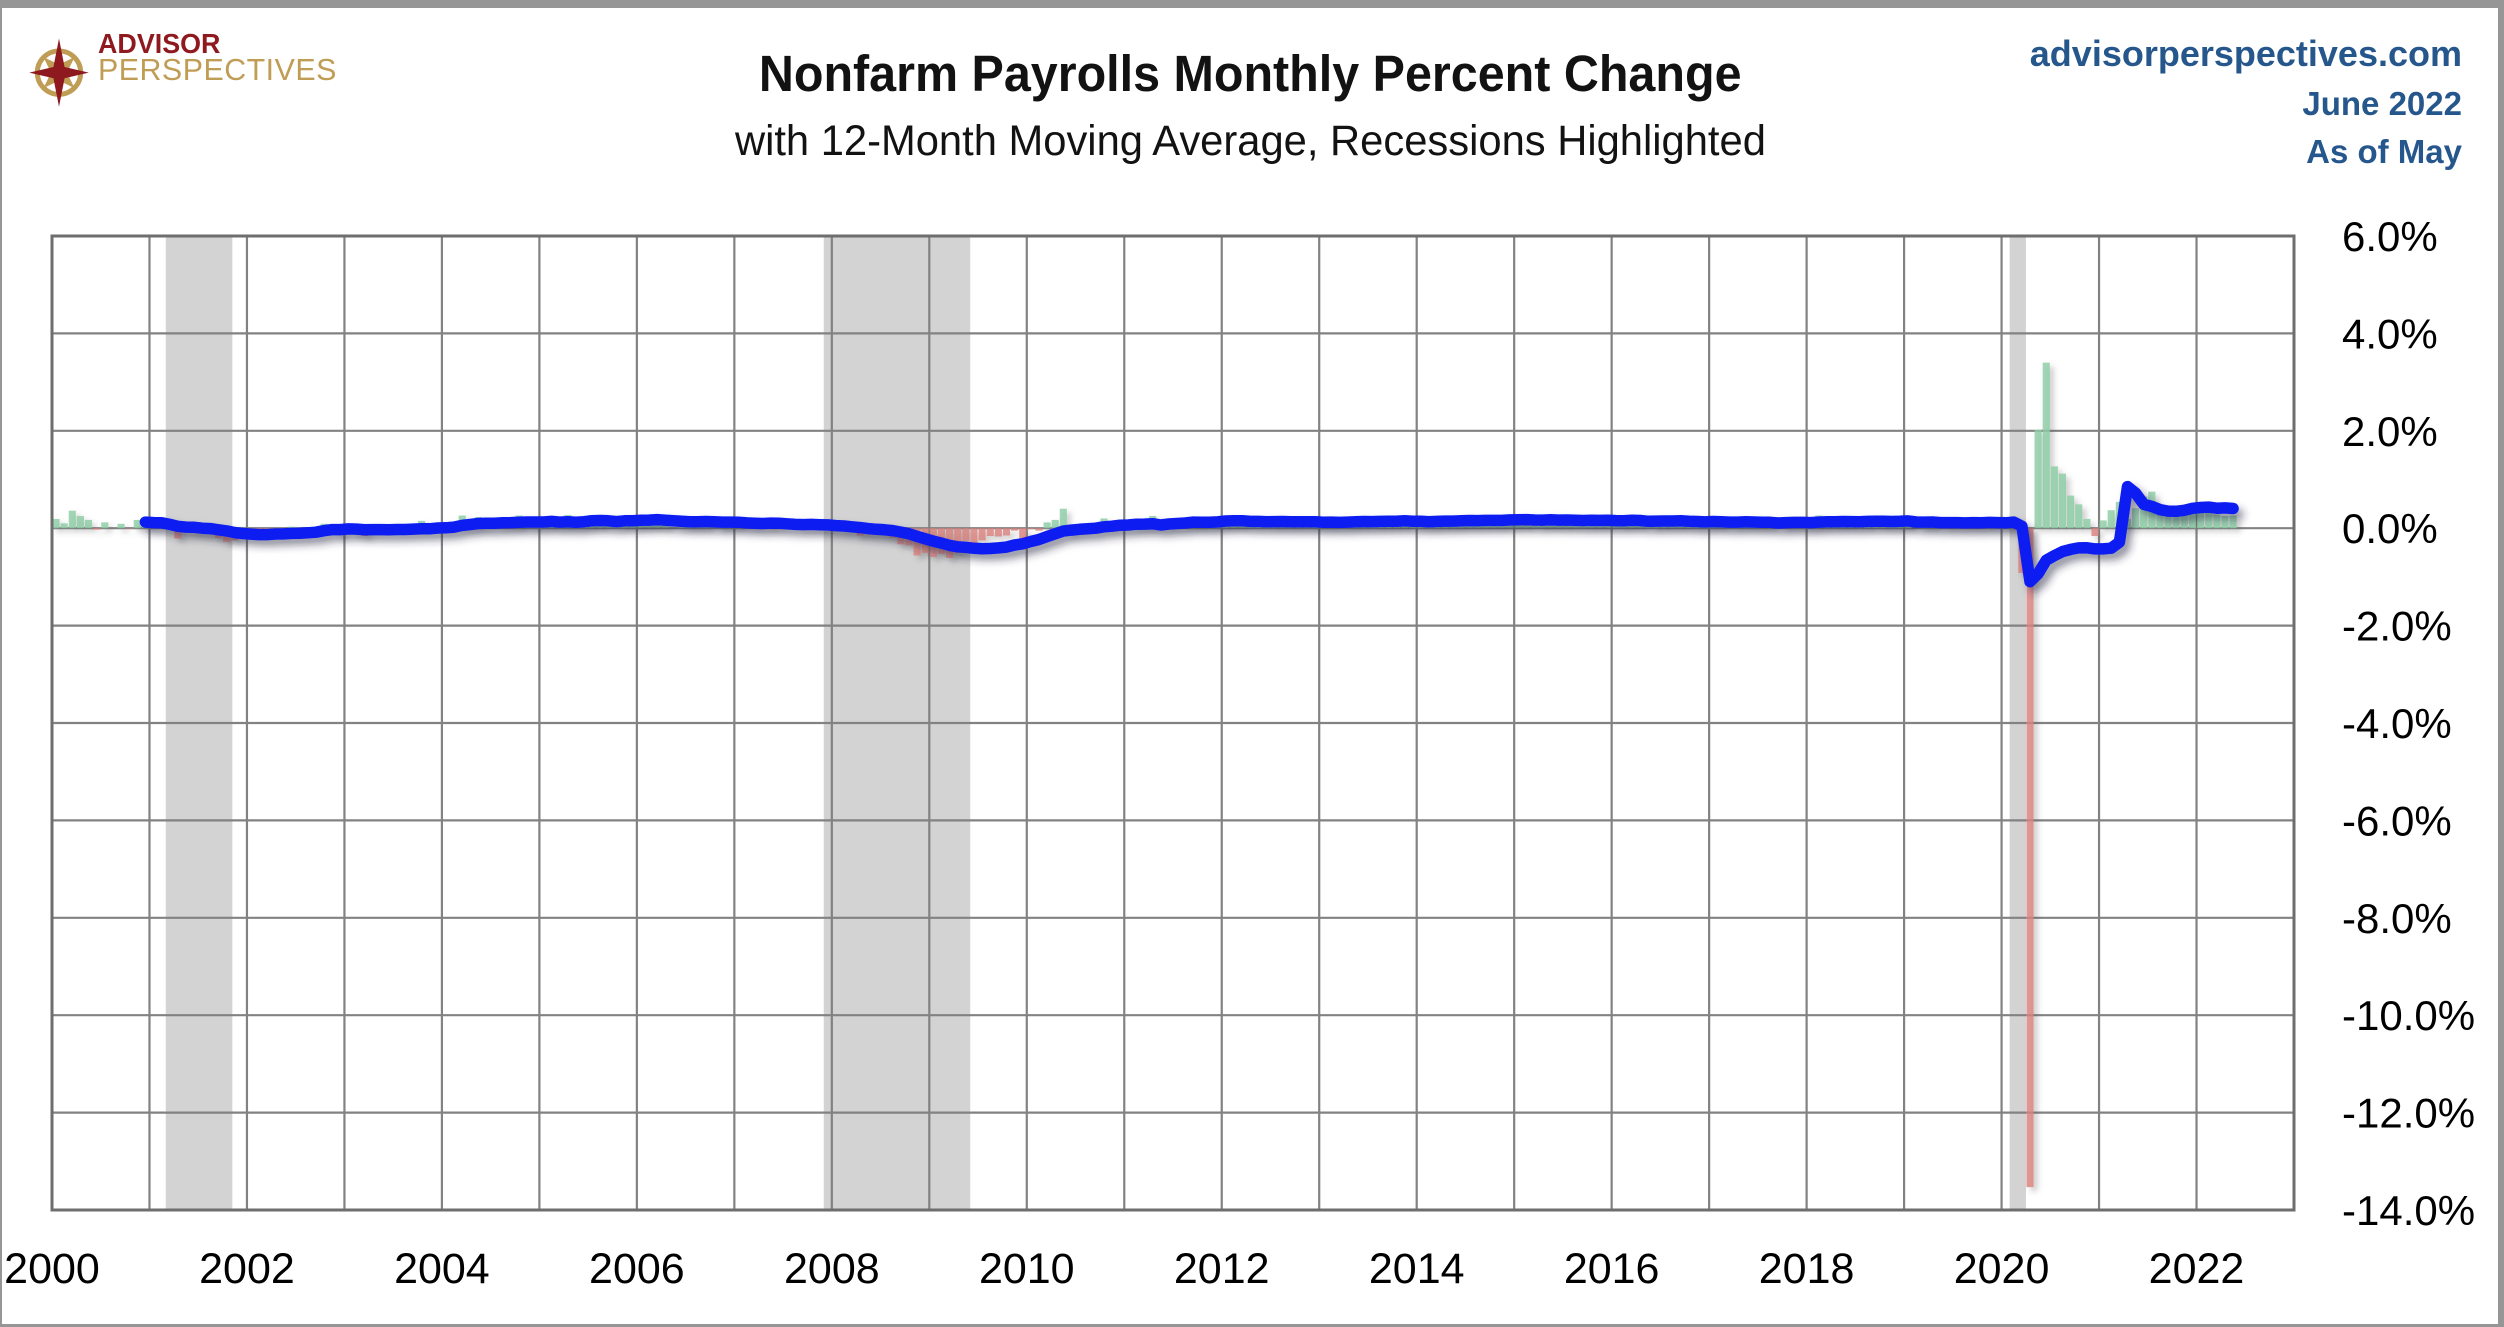 This screenshot has width=2504, height=1327. Describe the element at coordinates (1250, 73) in the screenshot. I see `chart-title: Nonfarm Payrolls Monthly Percent Change` at that location.